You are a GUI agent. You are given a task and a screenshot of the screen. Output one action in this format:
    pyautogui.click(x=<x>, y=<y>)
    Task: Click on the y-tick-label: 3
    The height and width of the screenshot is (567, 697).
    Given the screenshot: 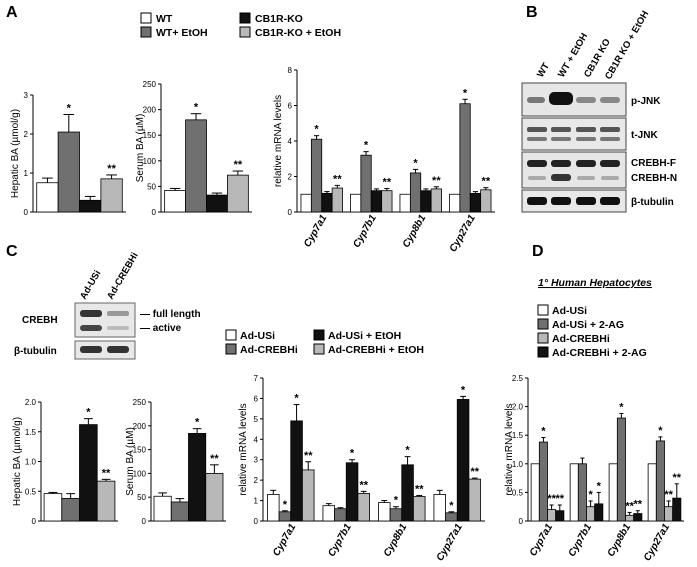 What is the action you would take?
    pyautogui.click(x=26, y=95)
    